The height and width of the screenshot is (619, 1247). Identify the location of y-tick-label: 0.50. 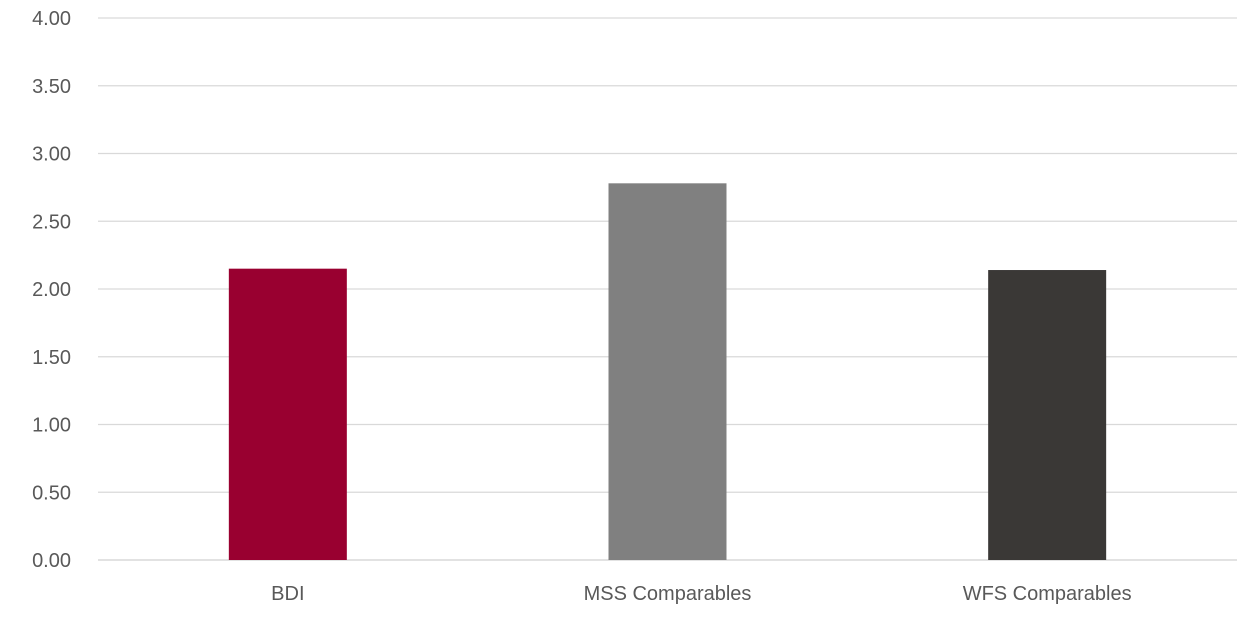
(51, 493).